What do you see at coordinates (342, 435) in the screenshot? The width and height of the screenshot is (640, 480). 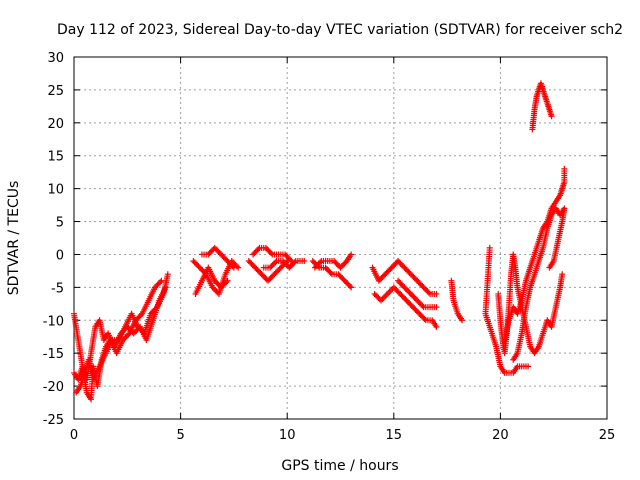 I see `x-tick-labels: 0 5 10 15 20 25` at bounding box center [342, 435].